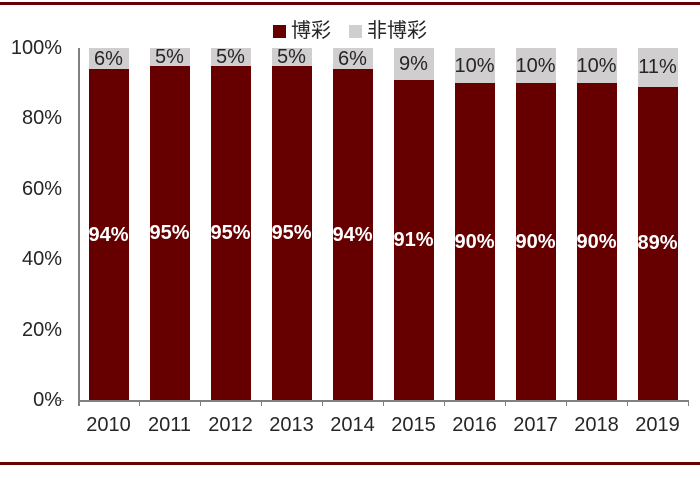 The height and width of the screenshot is (477, 700). What do you see at coordinates (596, 425) in the screenshot?
I see `x-axis-category-label: 2018` at bounding box center [596, 425].